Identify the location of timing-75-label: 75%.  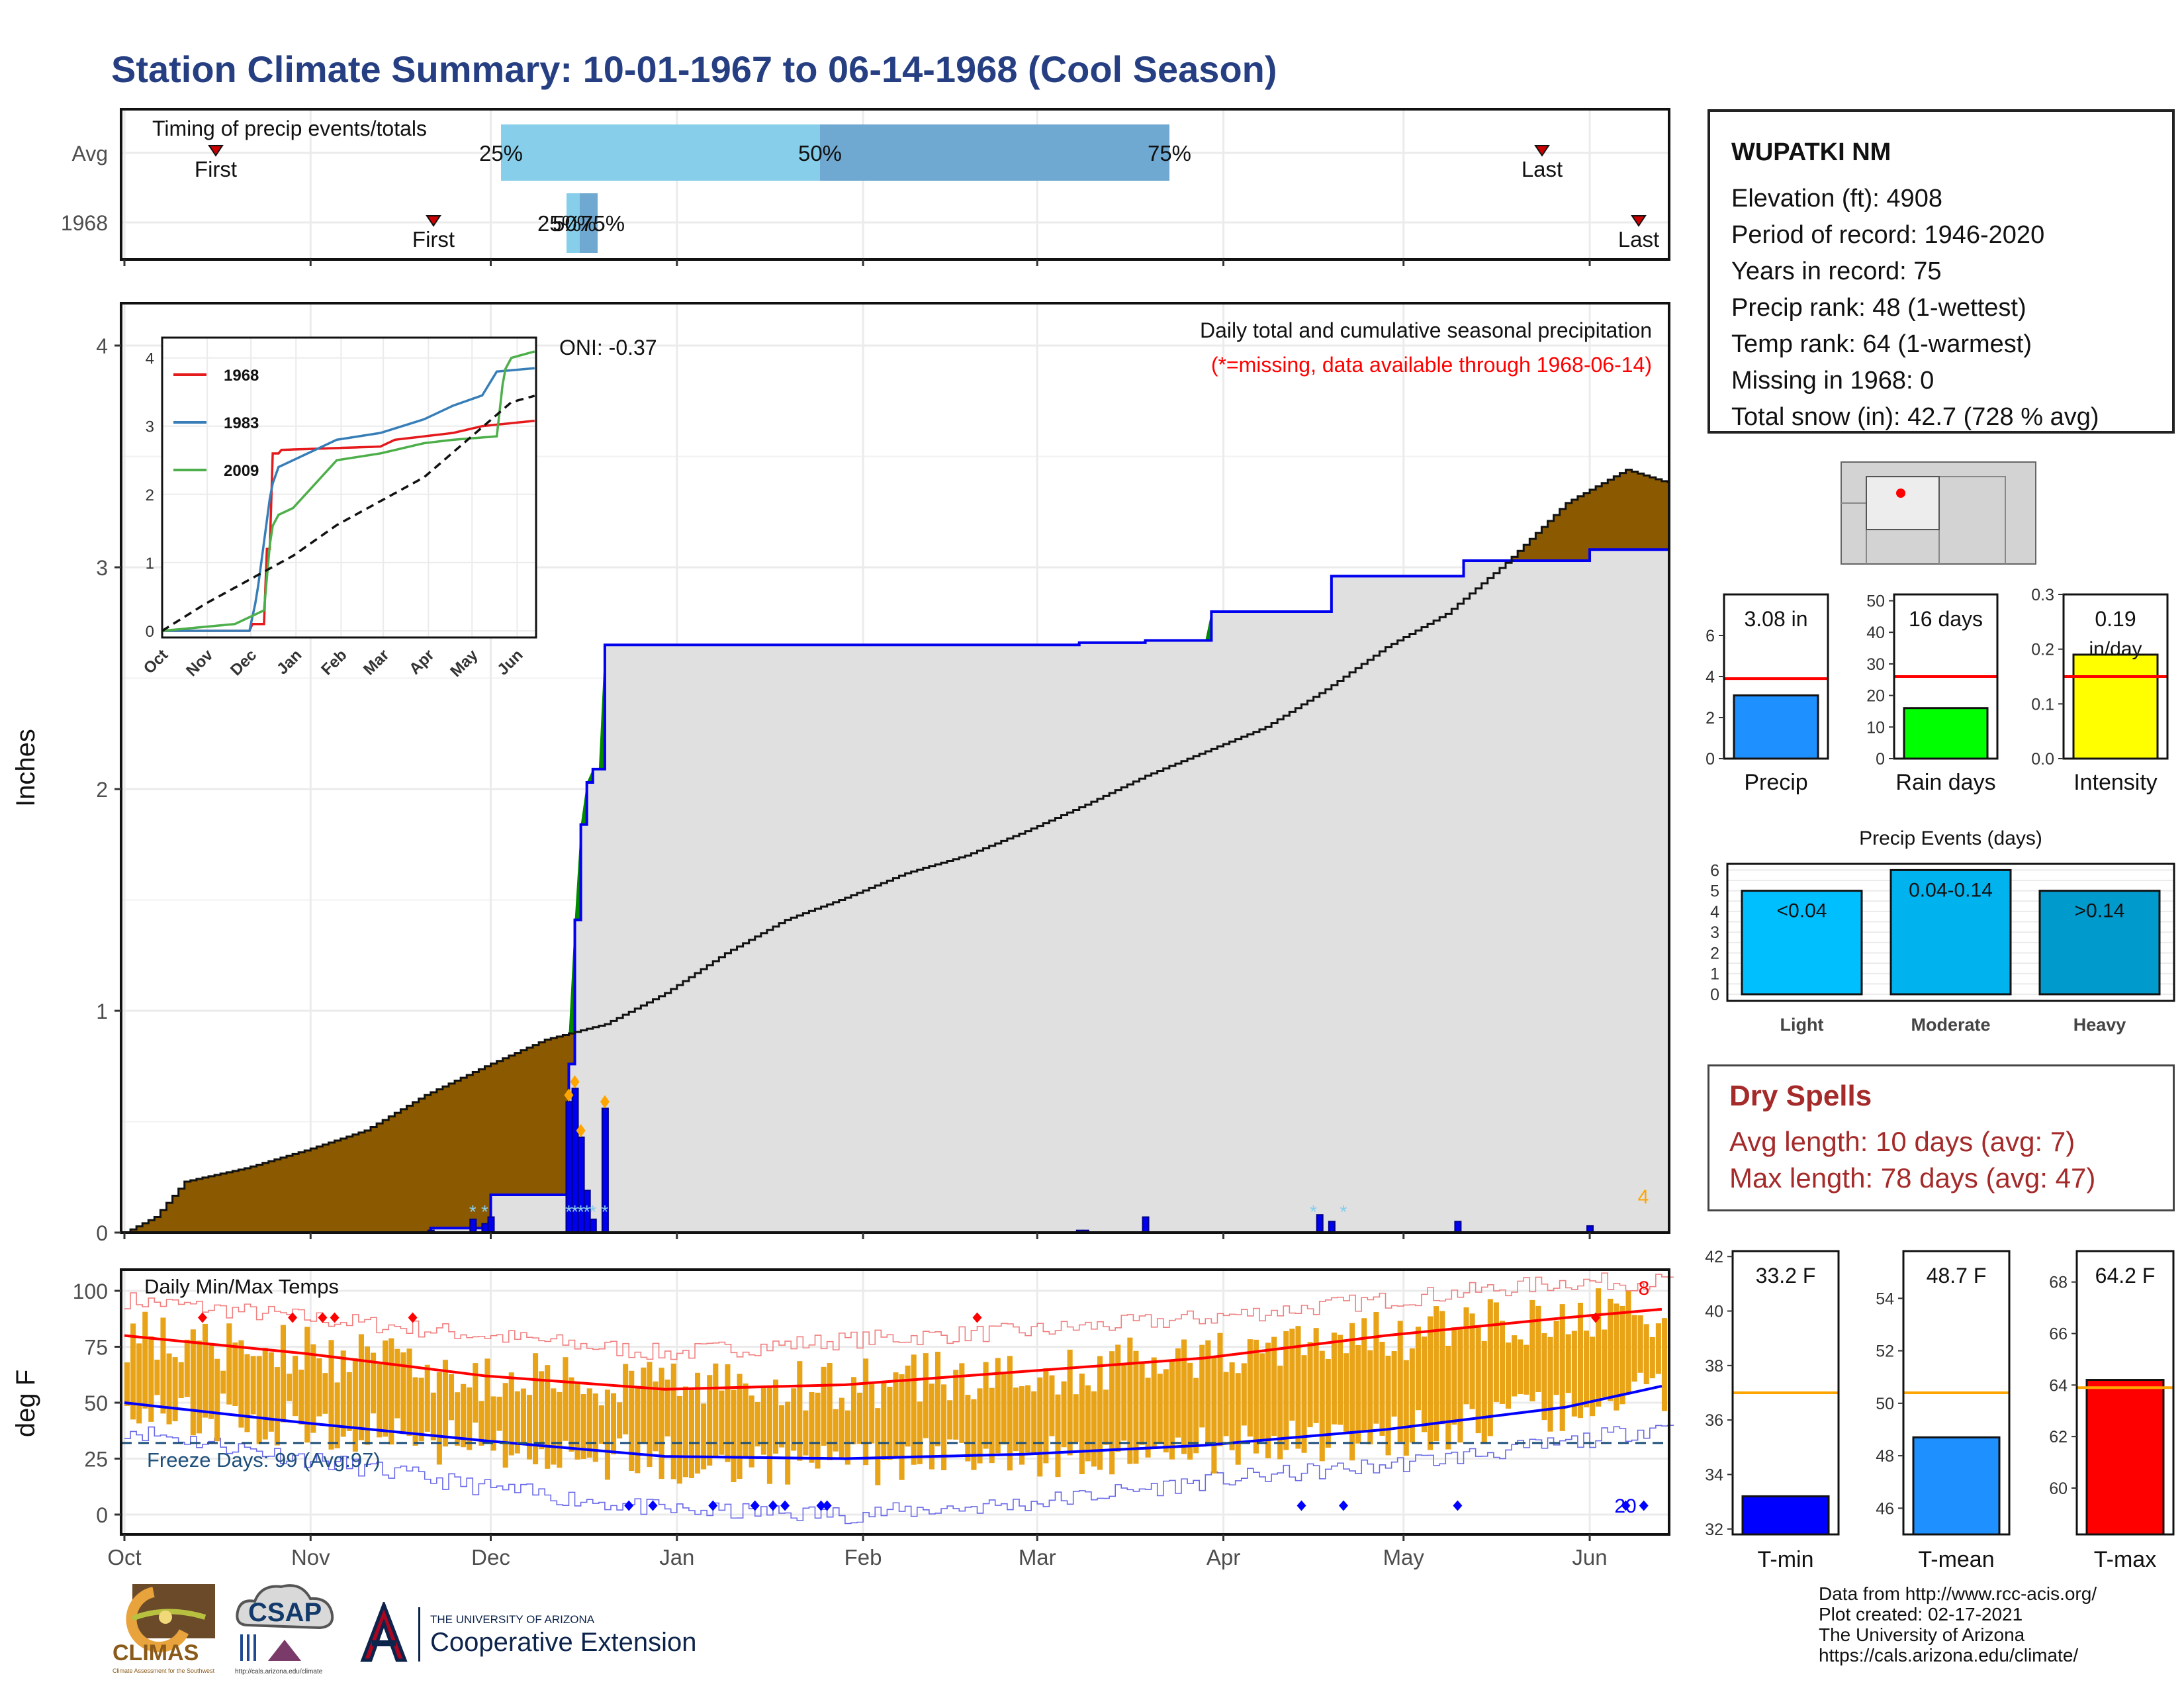
(1169, 153).